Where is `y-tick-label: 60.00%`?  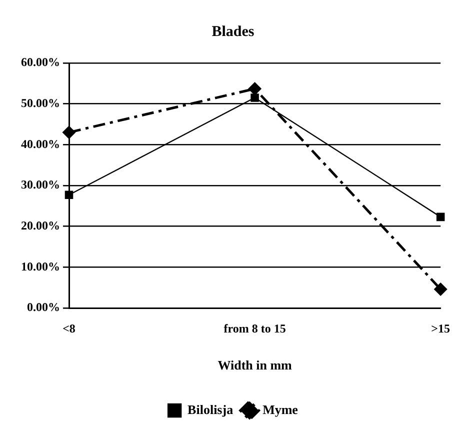
y-tick-label: 60.00% is located at coordinates (40, 62).